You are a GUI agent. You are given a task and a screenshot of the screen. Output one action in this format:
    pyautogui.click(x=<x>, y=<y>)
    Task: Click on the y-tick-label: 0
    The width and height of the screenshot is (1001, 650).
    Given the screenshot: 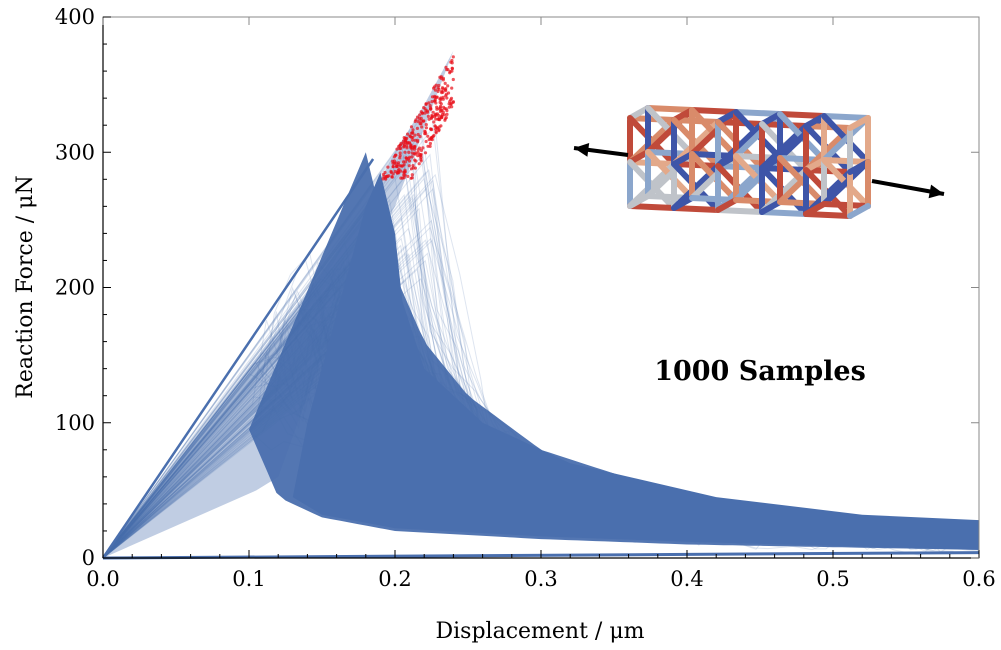 What is the action you would take?
    pyautogui.click(x=88, y=558)
    